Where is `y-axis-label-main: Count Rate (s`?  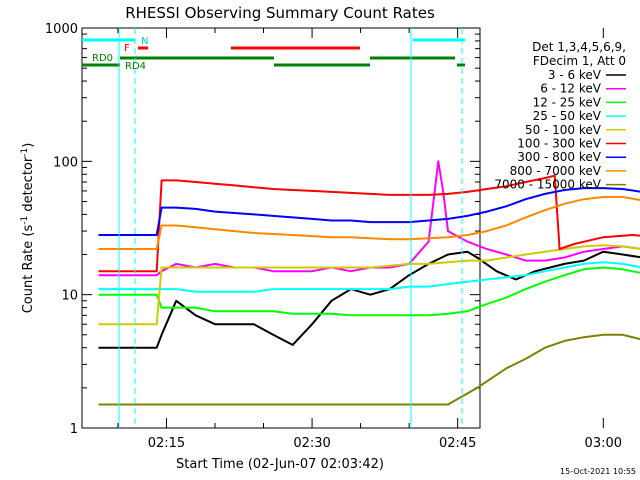
y-axis-label-main: Count Rate (s is located at coordinates (28, 269).